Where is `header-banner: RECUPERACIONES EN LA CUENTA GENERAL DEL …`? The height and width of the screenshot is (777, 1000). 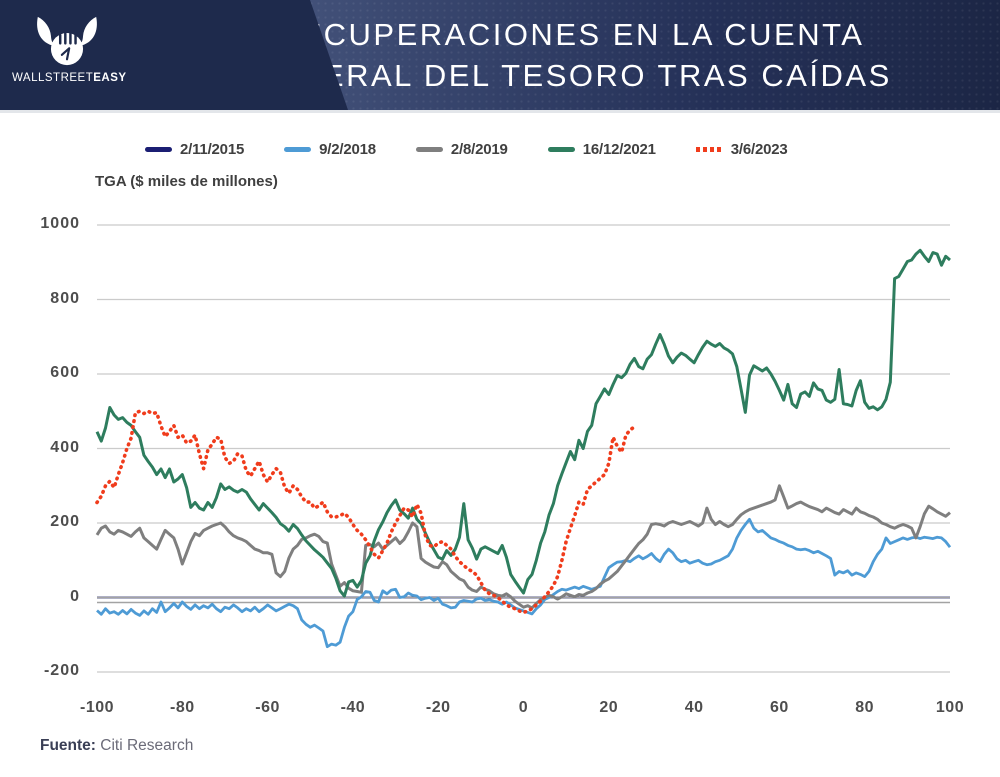 header-banner: RECUPERACIONES EN LA CUENTA GENERAL DEL … is located at coordinates (500, 56).